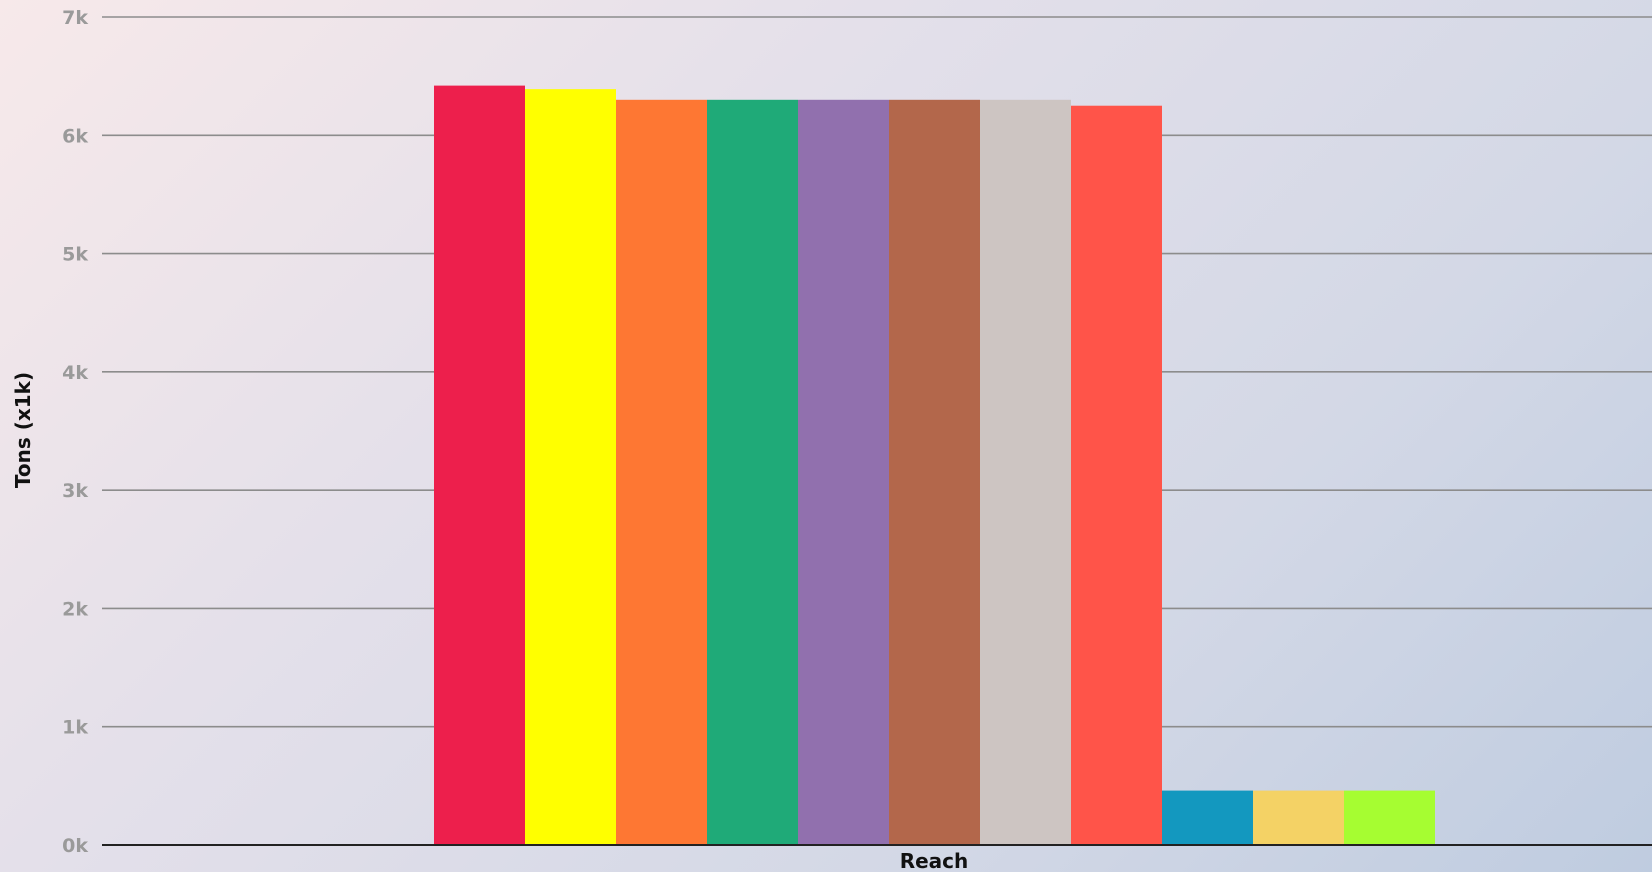 The width and height of the screenshot is (1652, 872). Describe the element at coordinates (934, 860) in the screenshot. I see `x-axis-title: Reach` at that location.